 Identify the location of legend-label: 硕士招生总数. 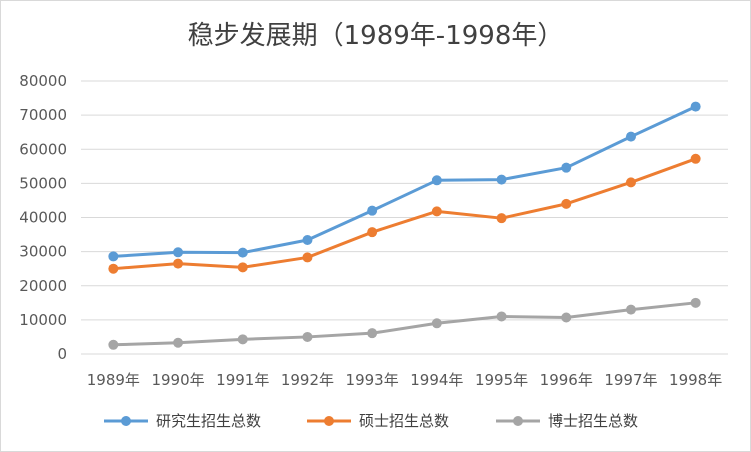
(404, 421).